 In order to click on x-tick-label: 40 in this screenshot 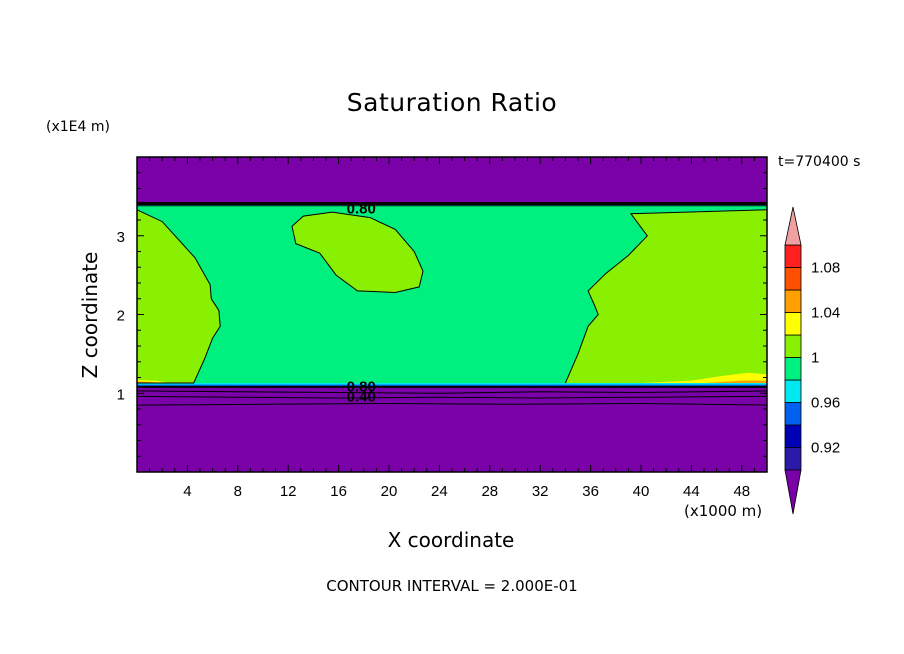, I will do `click(641, 491)`.